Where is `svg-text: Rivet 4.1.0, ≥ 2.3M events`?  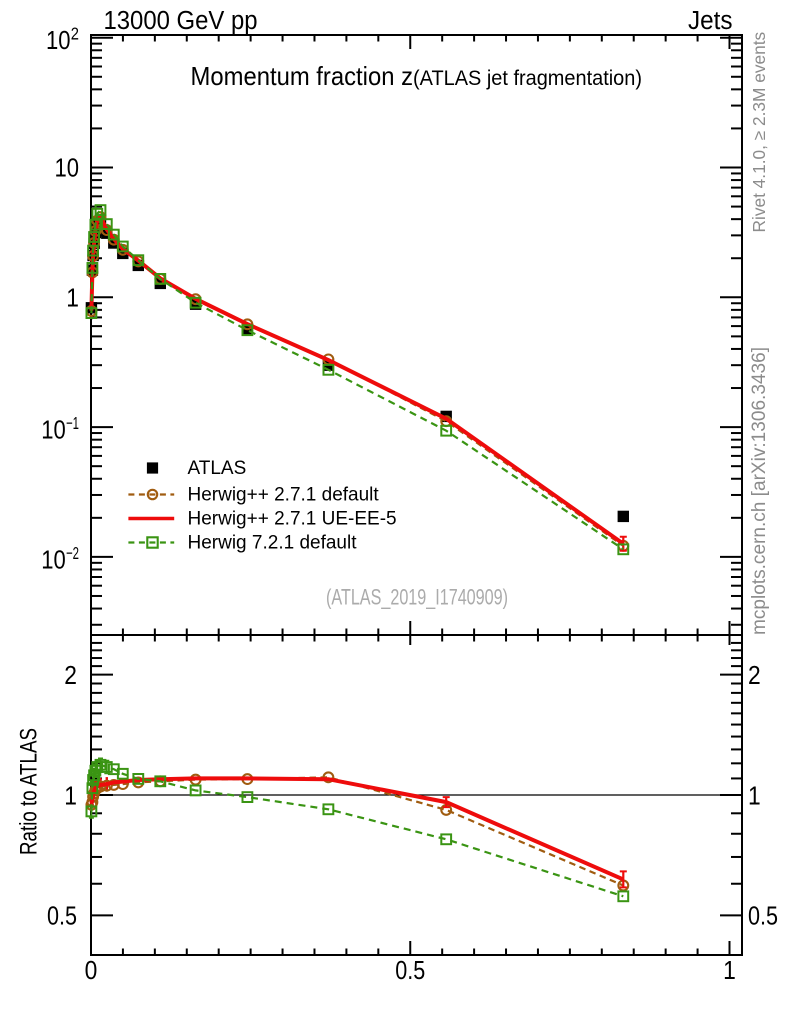
svg-text: Rivet 4.1.0, ≥ 2.3M events is located at coordinates (759, 132).